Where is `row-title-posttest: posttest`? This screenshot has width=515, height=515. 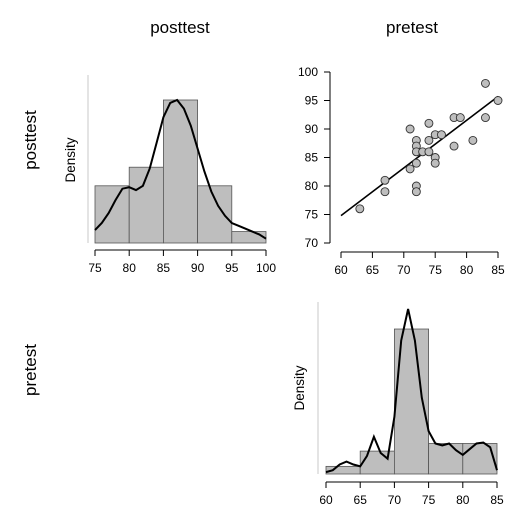
row-title-posttest: posttest is located at coordinates (30, 140).